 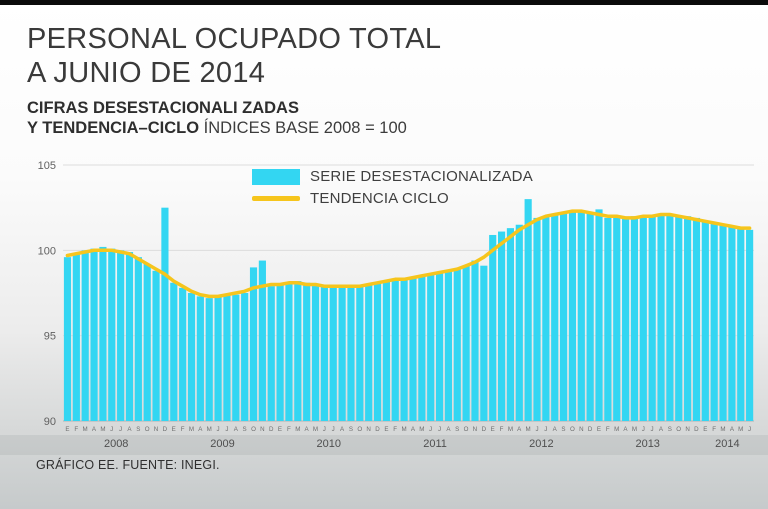 I want to click on page-title: PERSONAL OCUPADO TOTAL A JUNIO DE 2014, so click(x=234, y=56).